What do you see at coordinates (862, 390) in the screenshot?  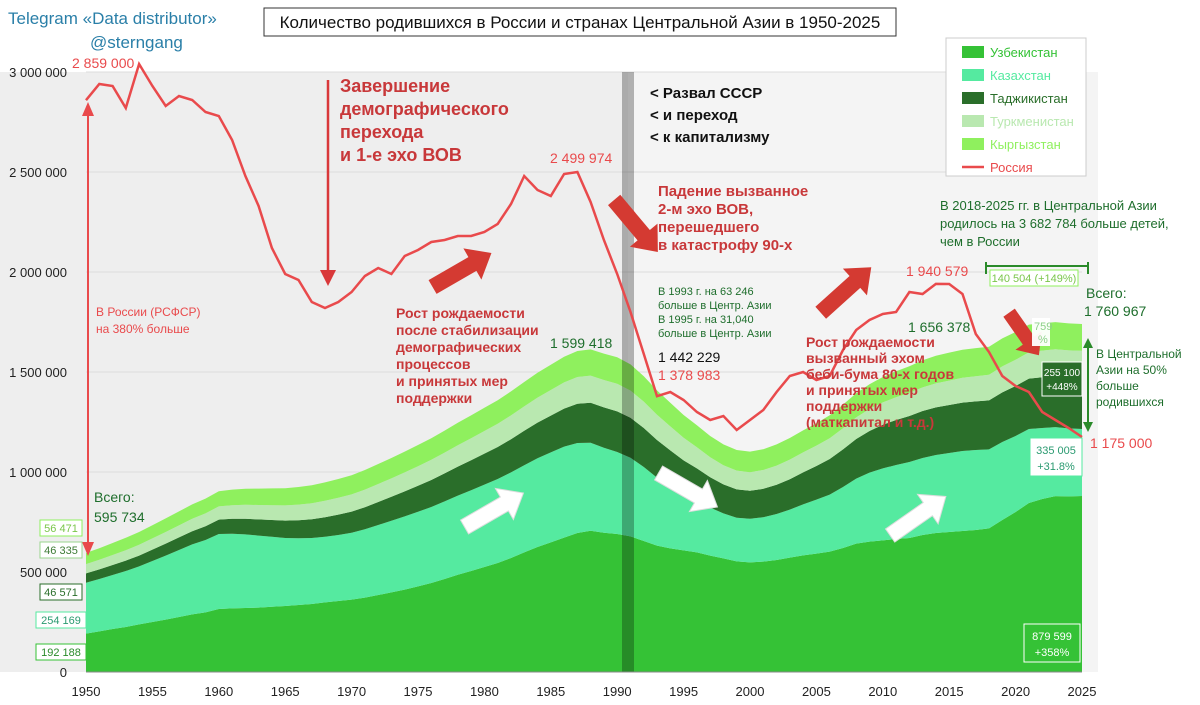 I see `annotation-growth-2-line: и принятых мер` at bounding box center [862, 390].